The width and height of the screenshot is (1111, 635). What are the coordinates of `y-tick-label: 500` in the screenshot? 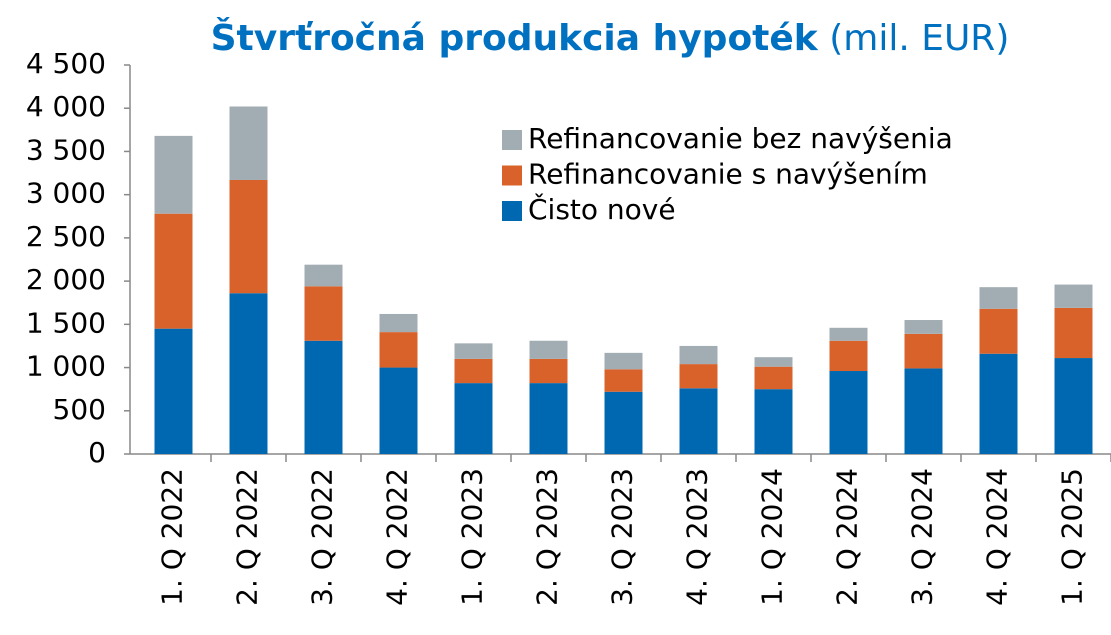 It's located at (79, 409).